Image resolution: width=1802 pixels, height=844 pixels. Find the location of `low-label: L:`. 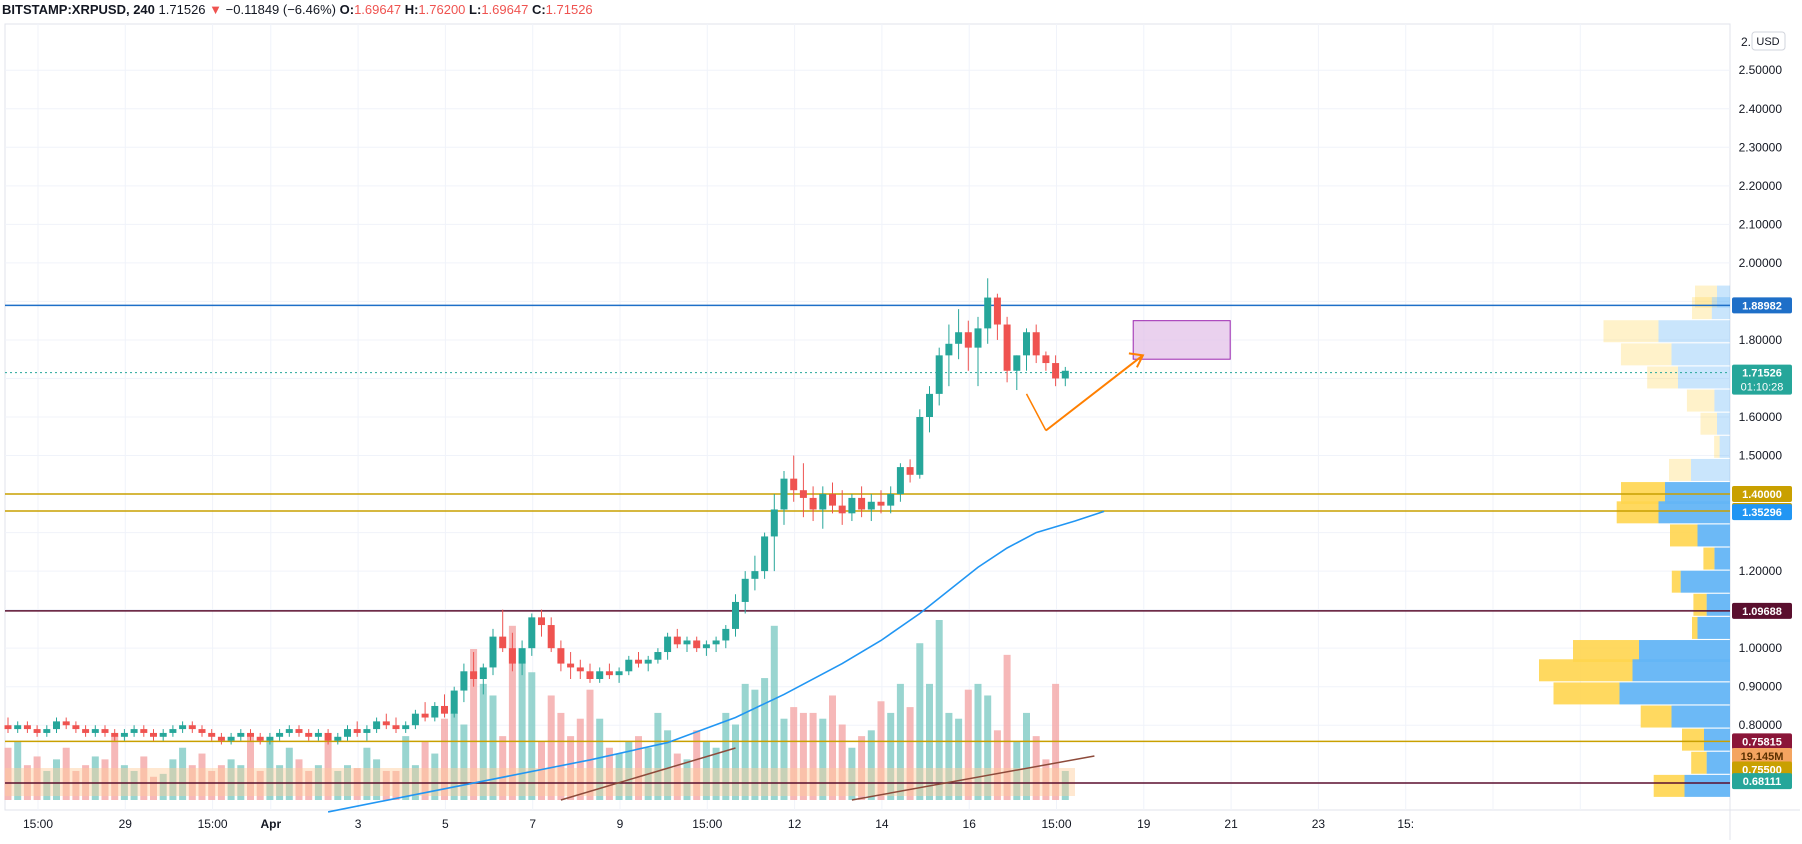

low-label: L: is located at coordinates (475, 9).